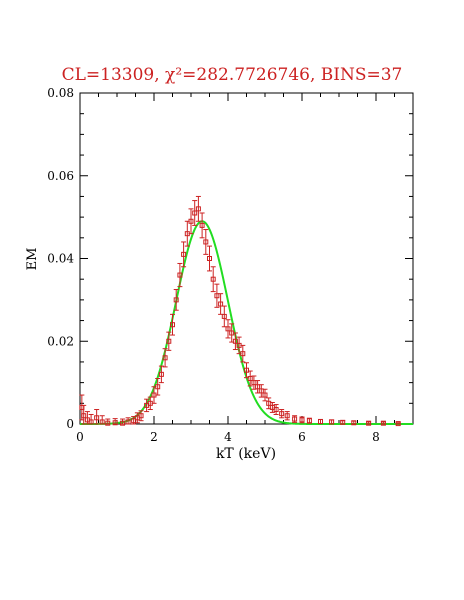 This screenshot has width=464, height=600. I want to click on x-tick-label: 0, so click(80, 437).